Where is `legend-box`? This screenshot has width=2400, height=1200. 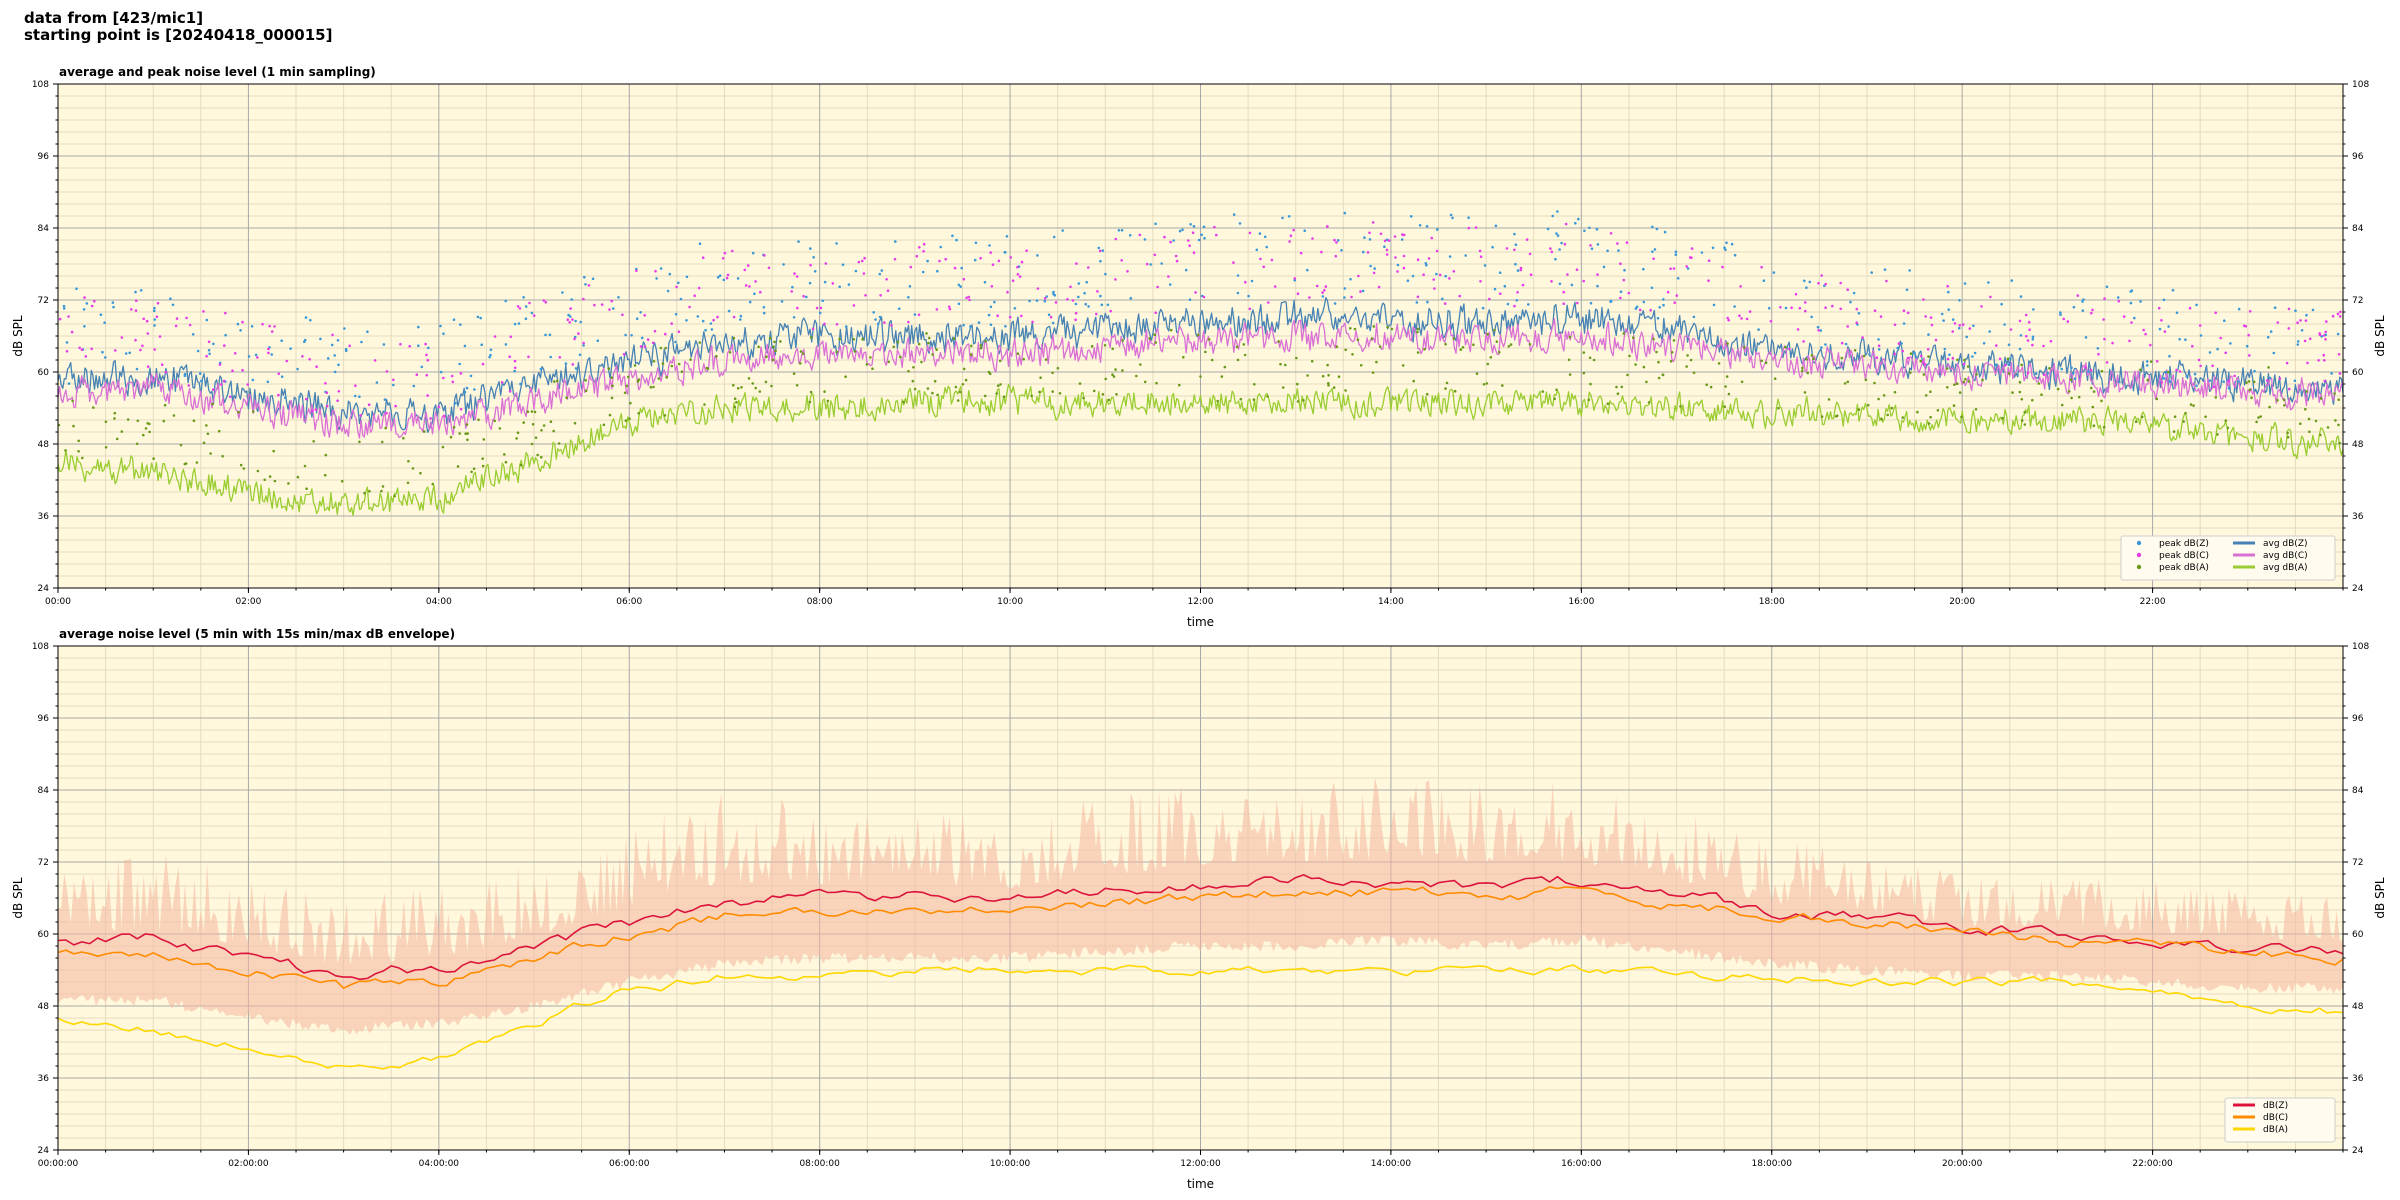 legend-box is located at coordinates (2228, 558).